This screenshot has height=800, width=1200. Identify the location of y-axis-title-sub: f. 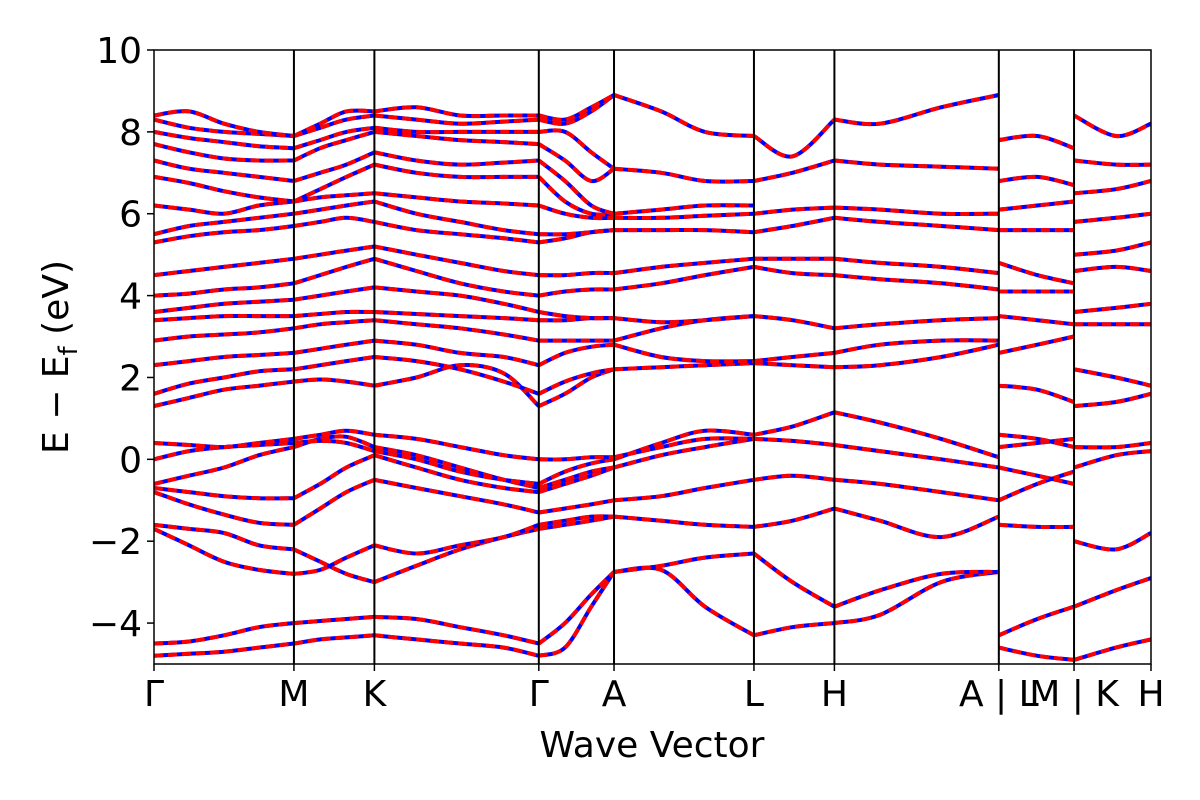
(69, 350).